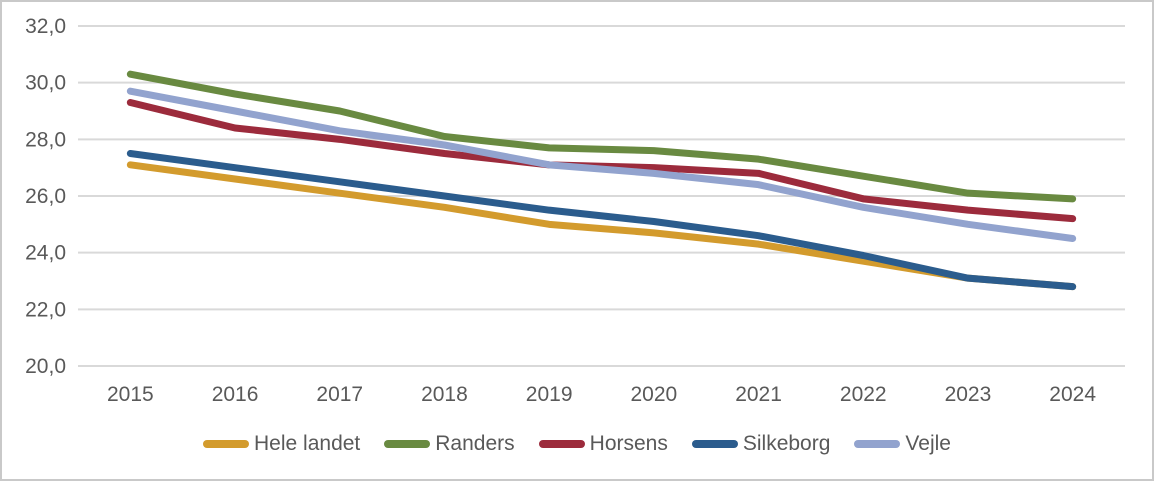 The height and width of the screenshot is (481, 1154). What do you see at coordinates (786, 443) in the screenshot?
I see `legend-label: Silkeborg` at bounding box center [786, 443].